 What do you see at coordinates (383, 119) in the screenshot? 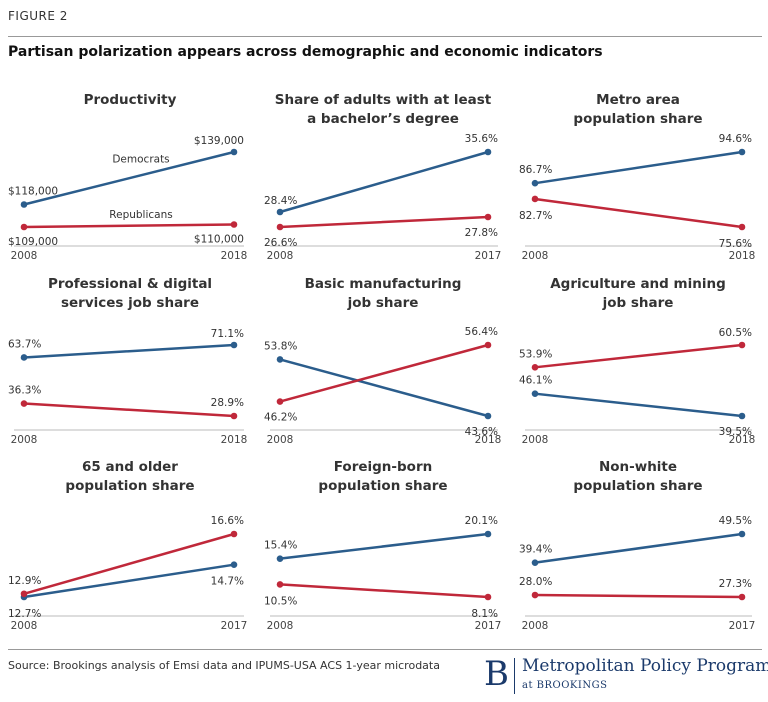
I see `chart-title-line: a bachelor’s degree` at bounding box center [383, 119].